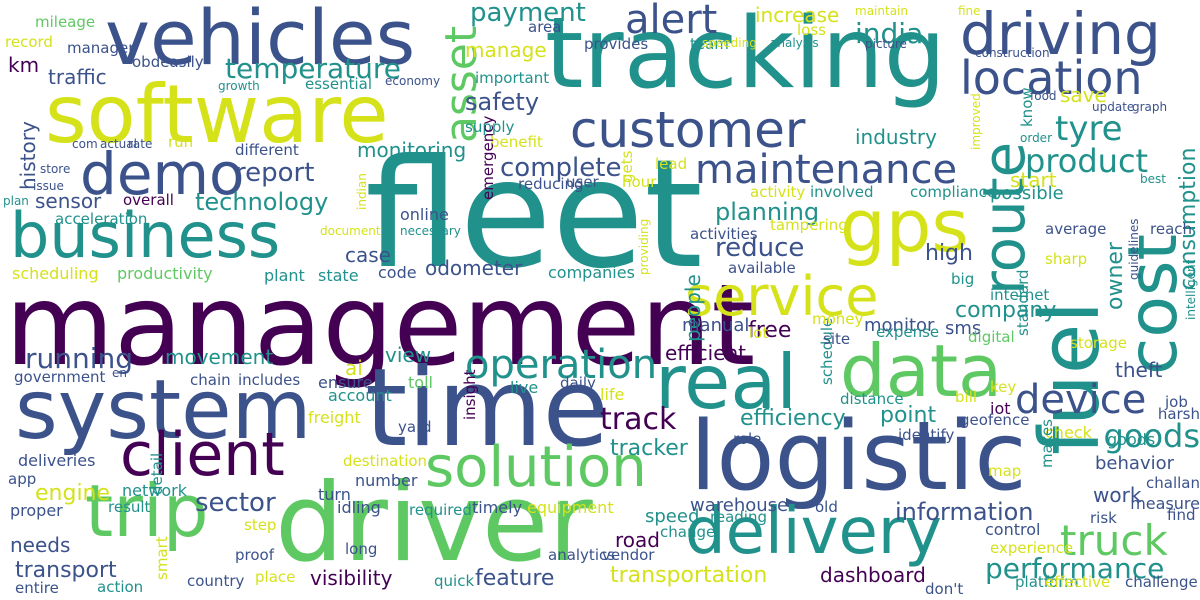 The width and height of the screenshot is (1200, 600). Describe the element at coordinates (966, 397) in the screenshot. I see `cloud-word: bill` at that location.